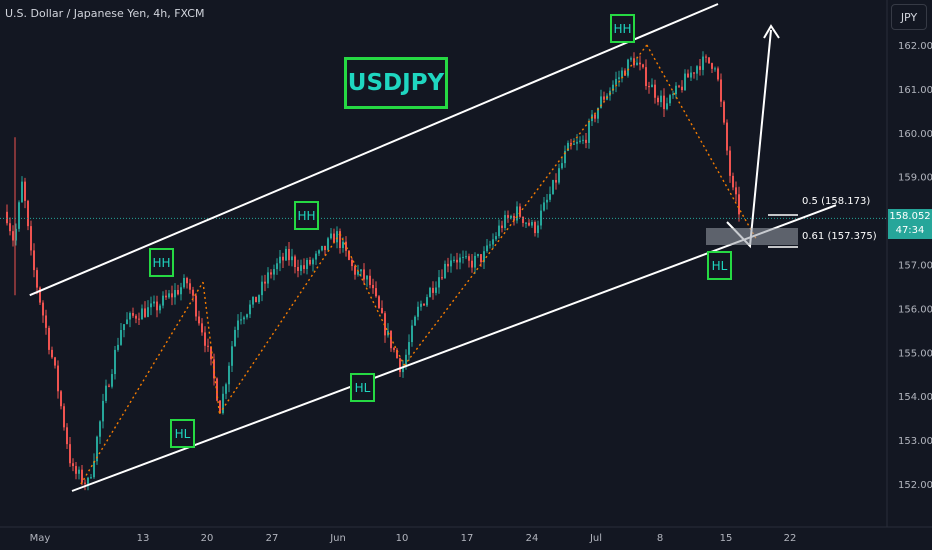 The width and height of the screenshot is (932, 550). I want to click on price-tick-label: 161.000, so click(915, 90).